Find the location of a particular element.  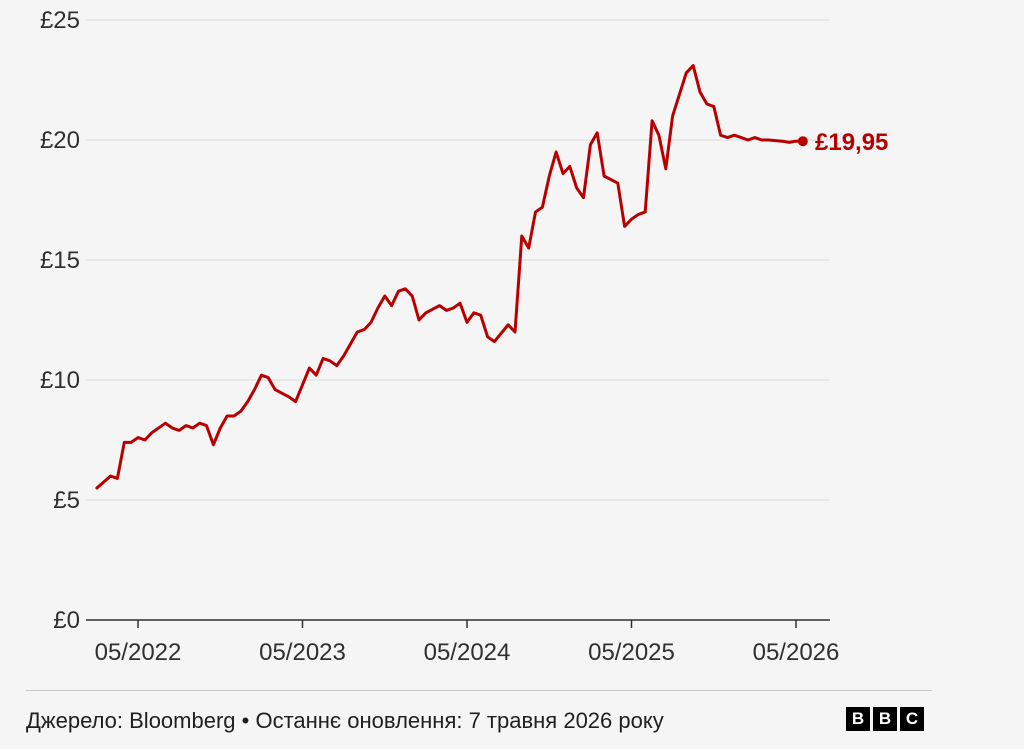

x-axis: 05/2022 05/2023 05/2024 05/2025 05/2026 is located at coordinates (463, 642).